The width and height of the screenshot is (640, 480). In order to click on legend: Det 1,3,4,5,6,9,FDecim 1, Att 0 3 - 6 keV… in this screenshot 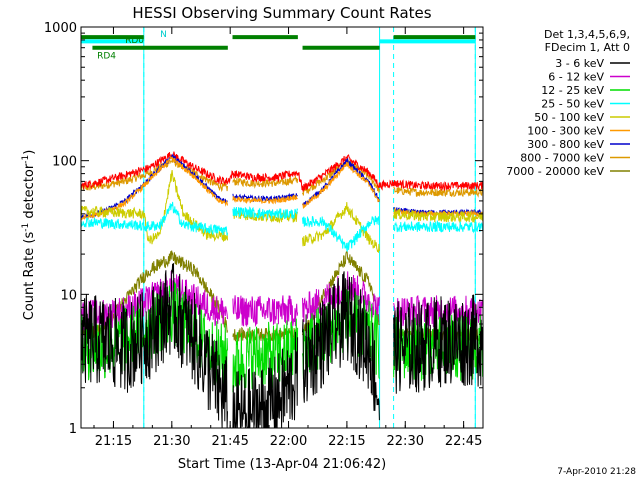, I will do `click(568, 103)`.